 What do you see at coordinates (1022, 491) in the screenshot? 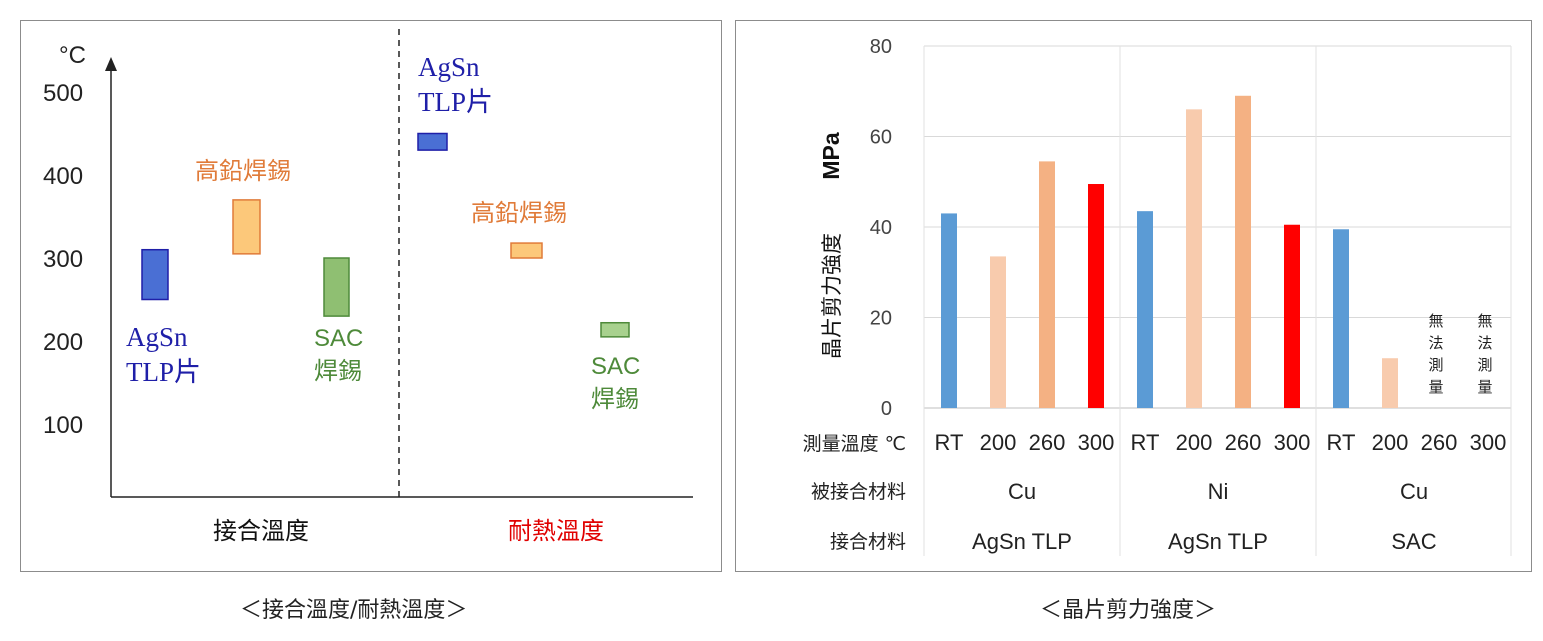
I see `substrate-label-0: Cu` at bounding box center [1022, 491].